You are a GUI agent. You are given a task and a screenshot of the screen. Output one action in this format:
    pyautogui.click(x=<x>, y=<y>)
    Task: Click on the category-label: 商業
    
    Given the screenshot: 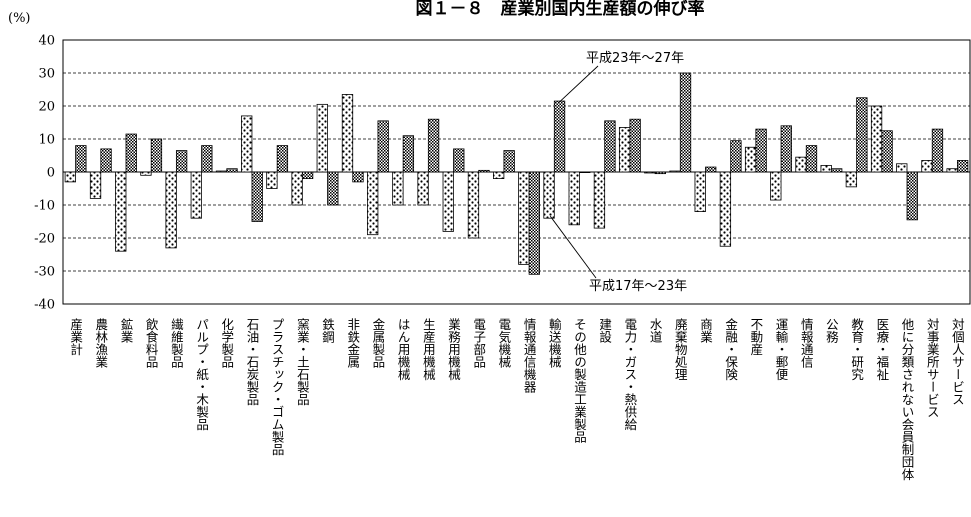 What is the action you would take?
    pyautogui.click(x=705, y=330)
    